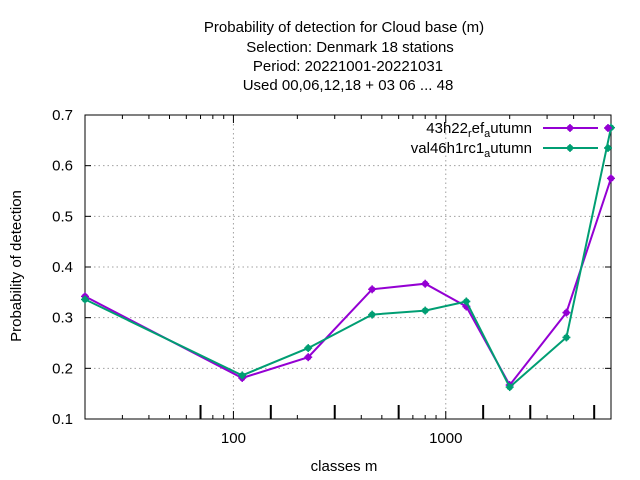 This screenshot has width=640, height=480. I want to click on legend-entry-1: 43h22refautumn, so click(519, 130).